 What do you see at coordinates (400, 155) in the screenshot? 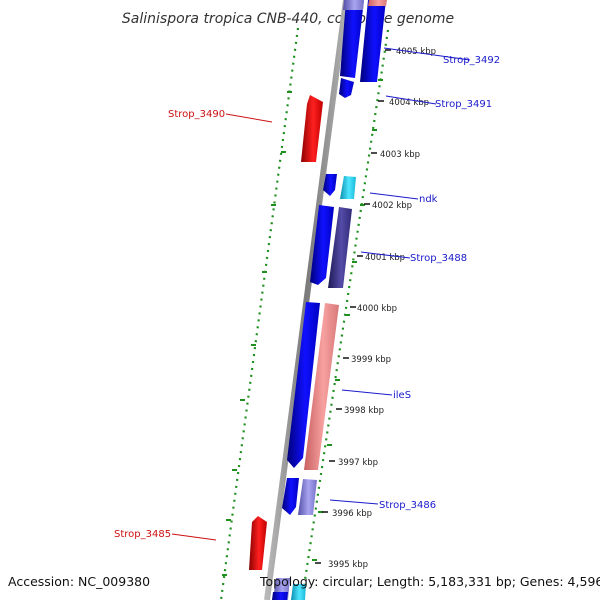
I see `kbp-label-4003: 4003 kbp` at bounding box center [400, 155].